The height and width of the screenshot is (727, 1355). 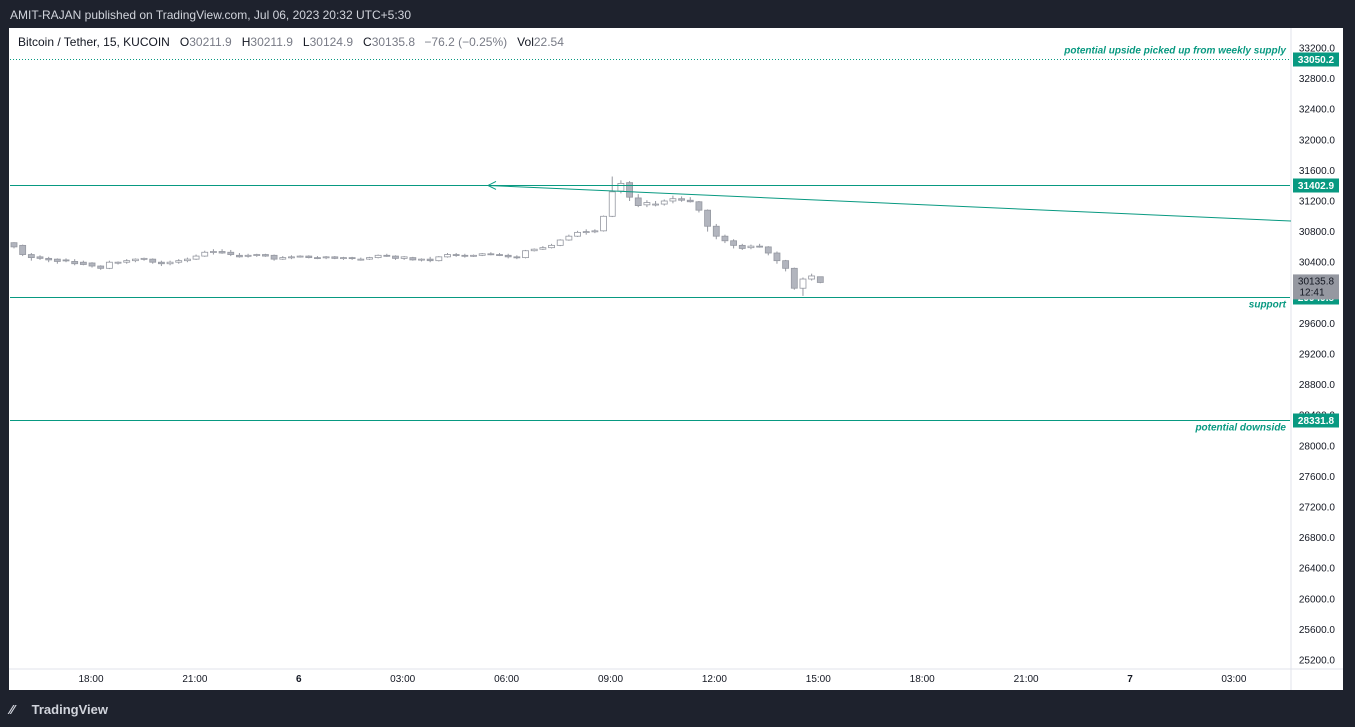 I want to click on brand-name: TradingView, so click(x=69, y=709).